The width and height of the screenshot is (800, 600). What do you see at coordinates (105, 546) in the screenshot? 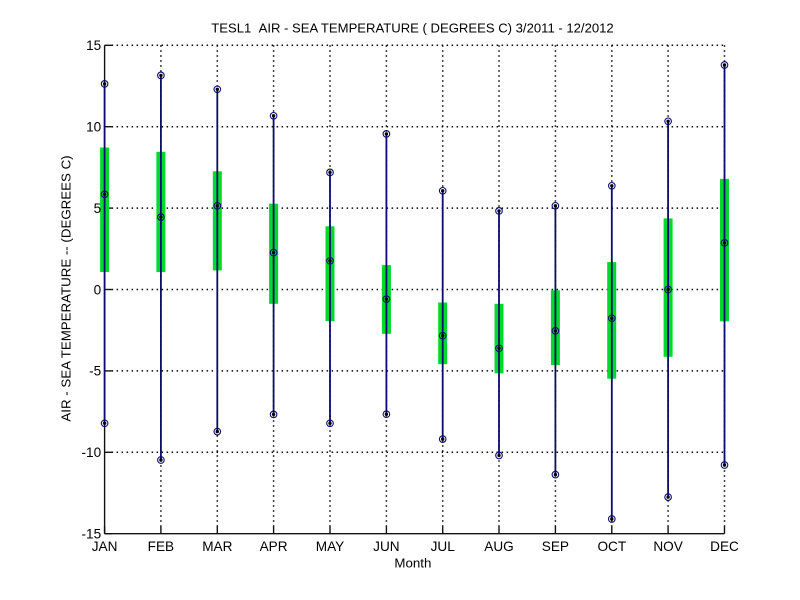
I see `svg-text: JAN` at bounding box center [105, 546].